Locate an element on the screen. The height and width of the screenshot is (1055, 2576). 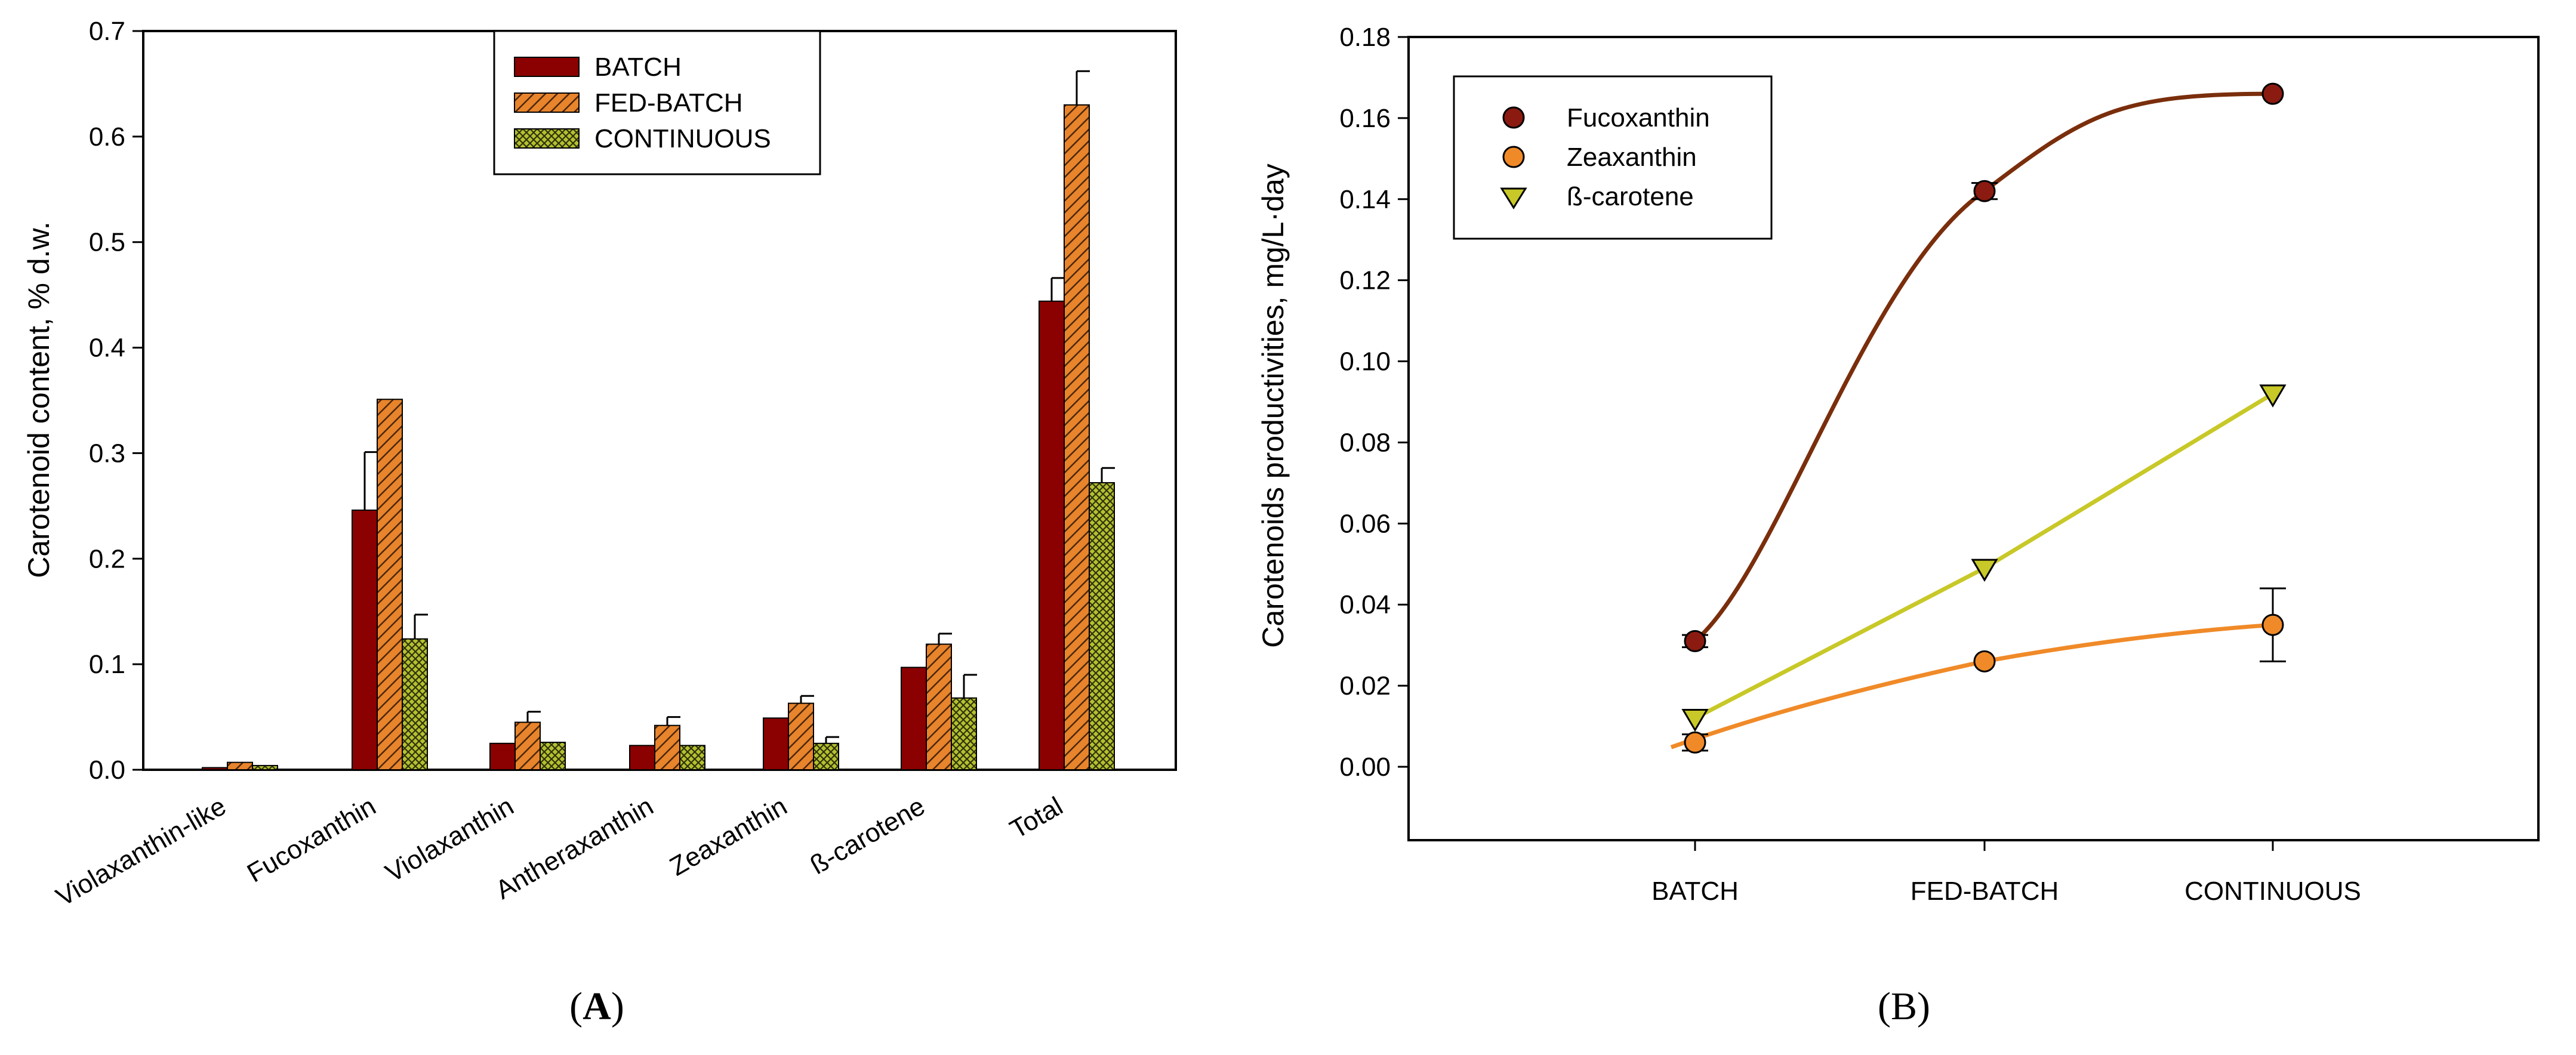
chart-b-y-tick-label: 0.10 is located at coordinates (1365, 362).